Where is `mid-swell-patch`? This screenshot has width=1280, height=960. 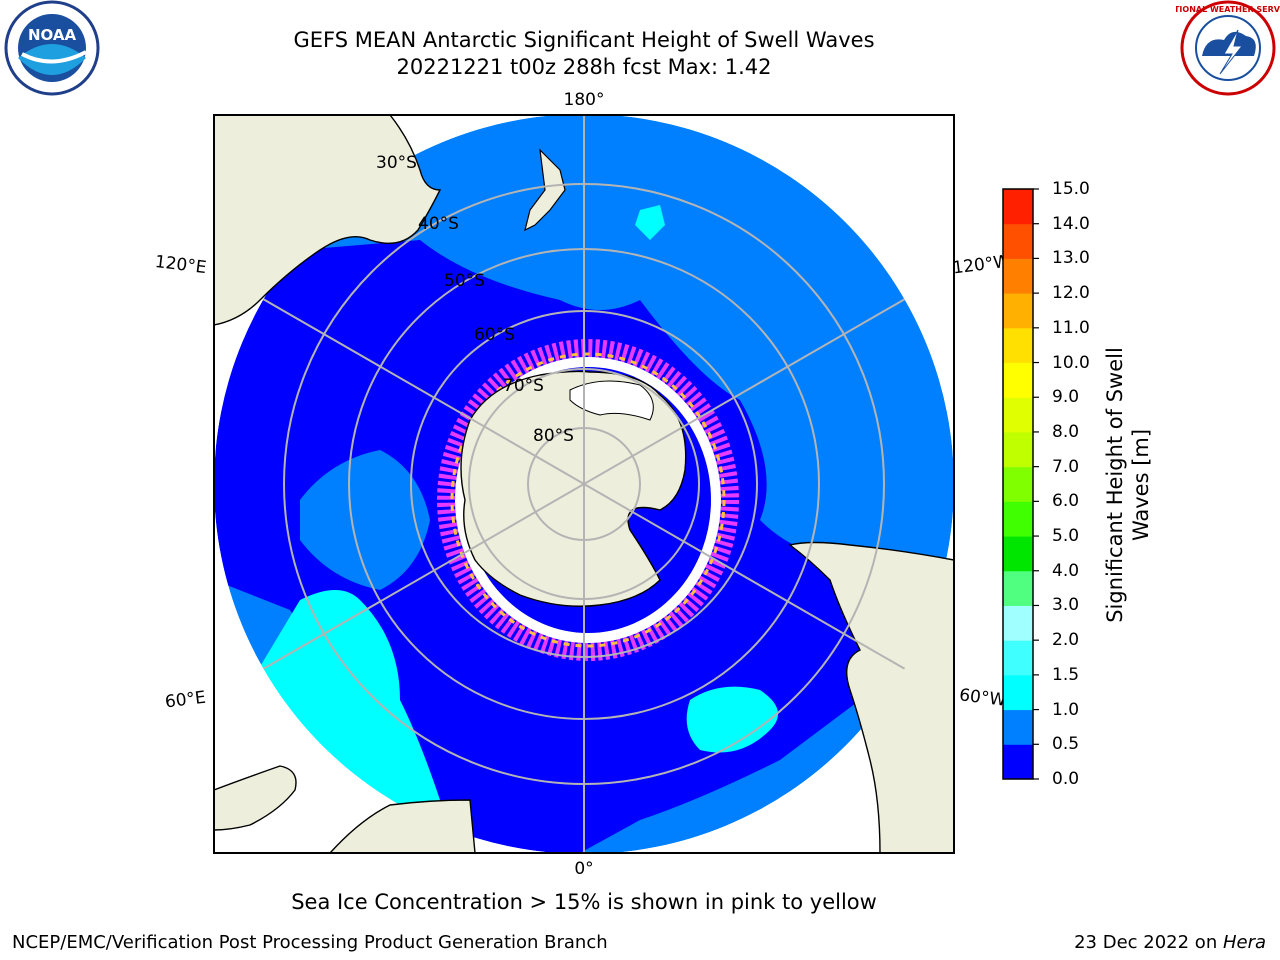
mid-swell-patch is located at coordinates (365, 520).